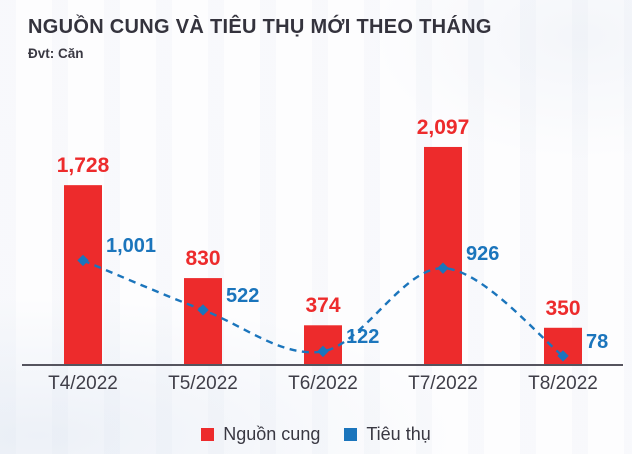  Describe the element at coordinates (203, 259) in the screenshot. I see `bar-value-label: 830` at that location.